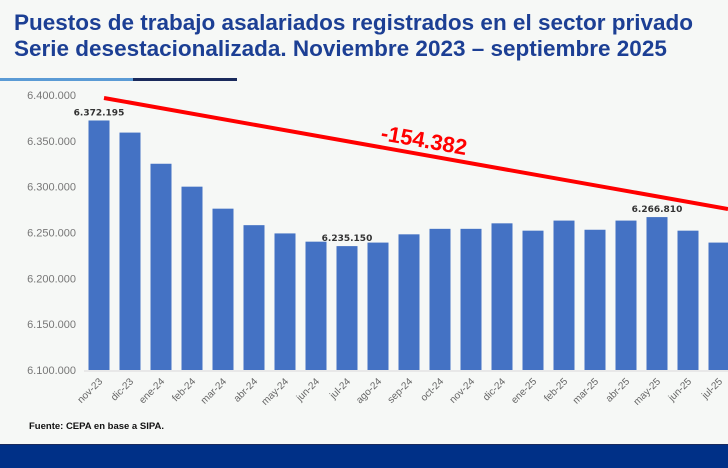 The image size is (728, 468). Describe the element at coordinates (152, 391) in the screenshot. I see `x-tick-label: ene-24` at that location.